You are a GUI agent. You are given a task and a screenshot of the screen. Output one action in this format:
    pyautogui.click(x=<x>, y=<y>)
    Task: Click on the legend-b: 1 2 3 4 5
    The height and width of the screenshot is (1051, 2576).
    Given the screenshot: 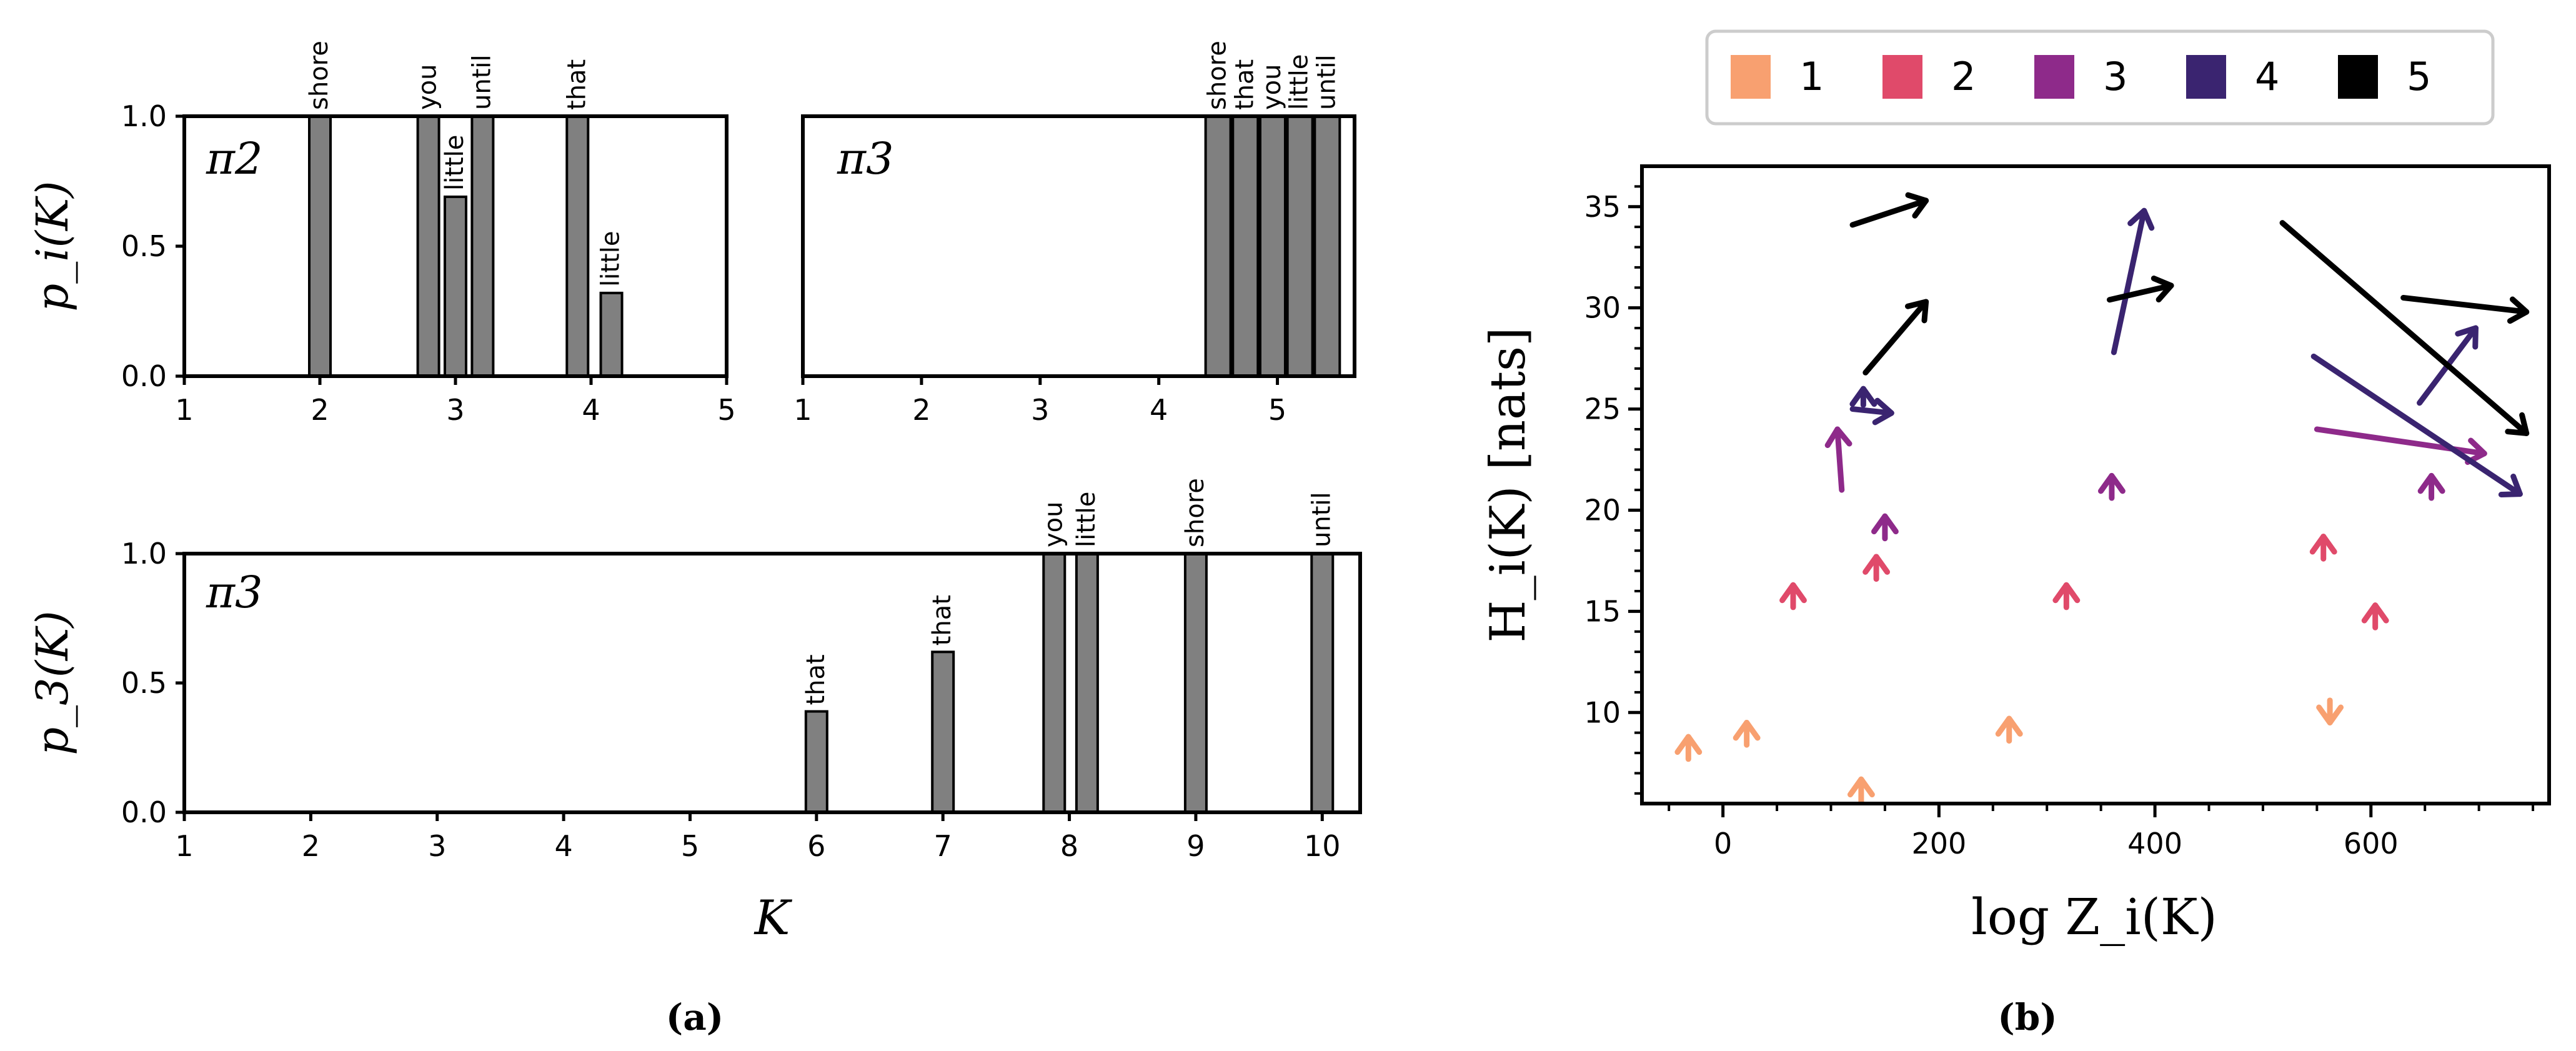 What is the action you would take?
    pyautogui.click(x=2100, y=77)
    